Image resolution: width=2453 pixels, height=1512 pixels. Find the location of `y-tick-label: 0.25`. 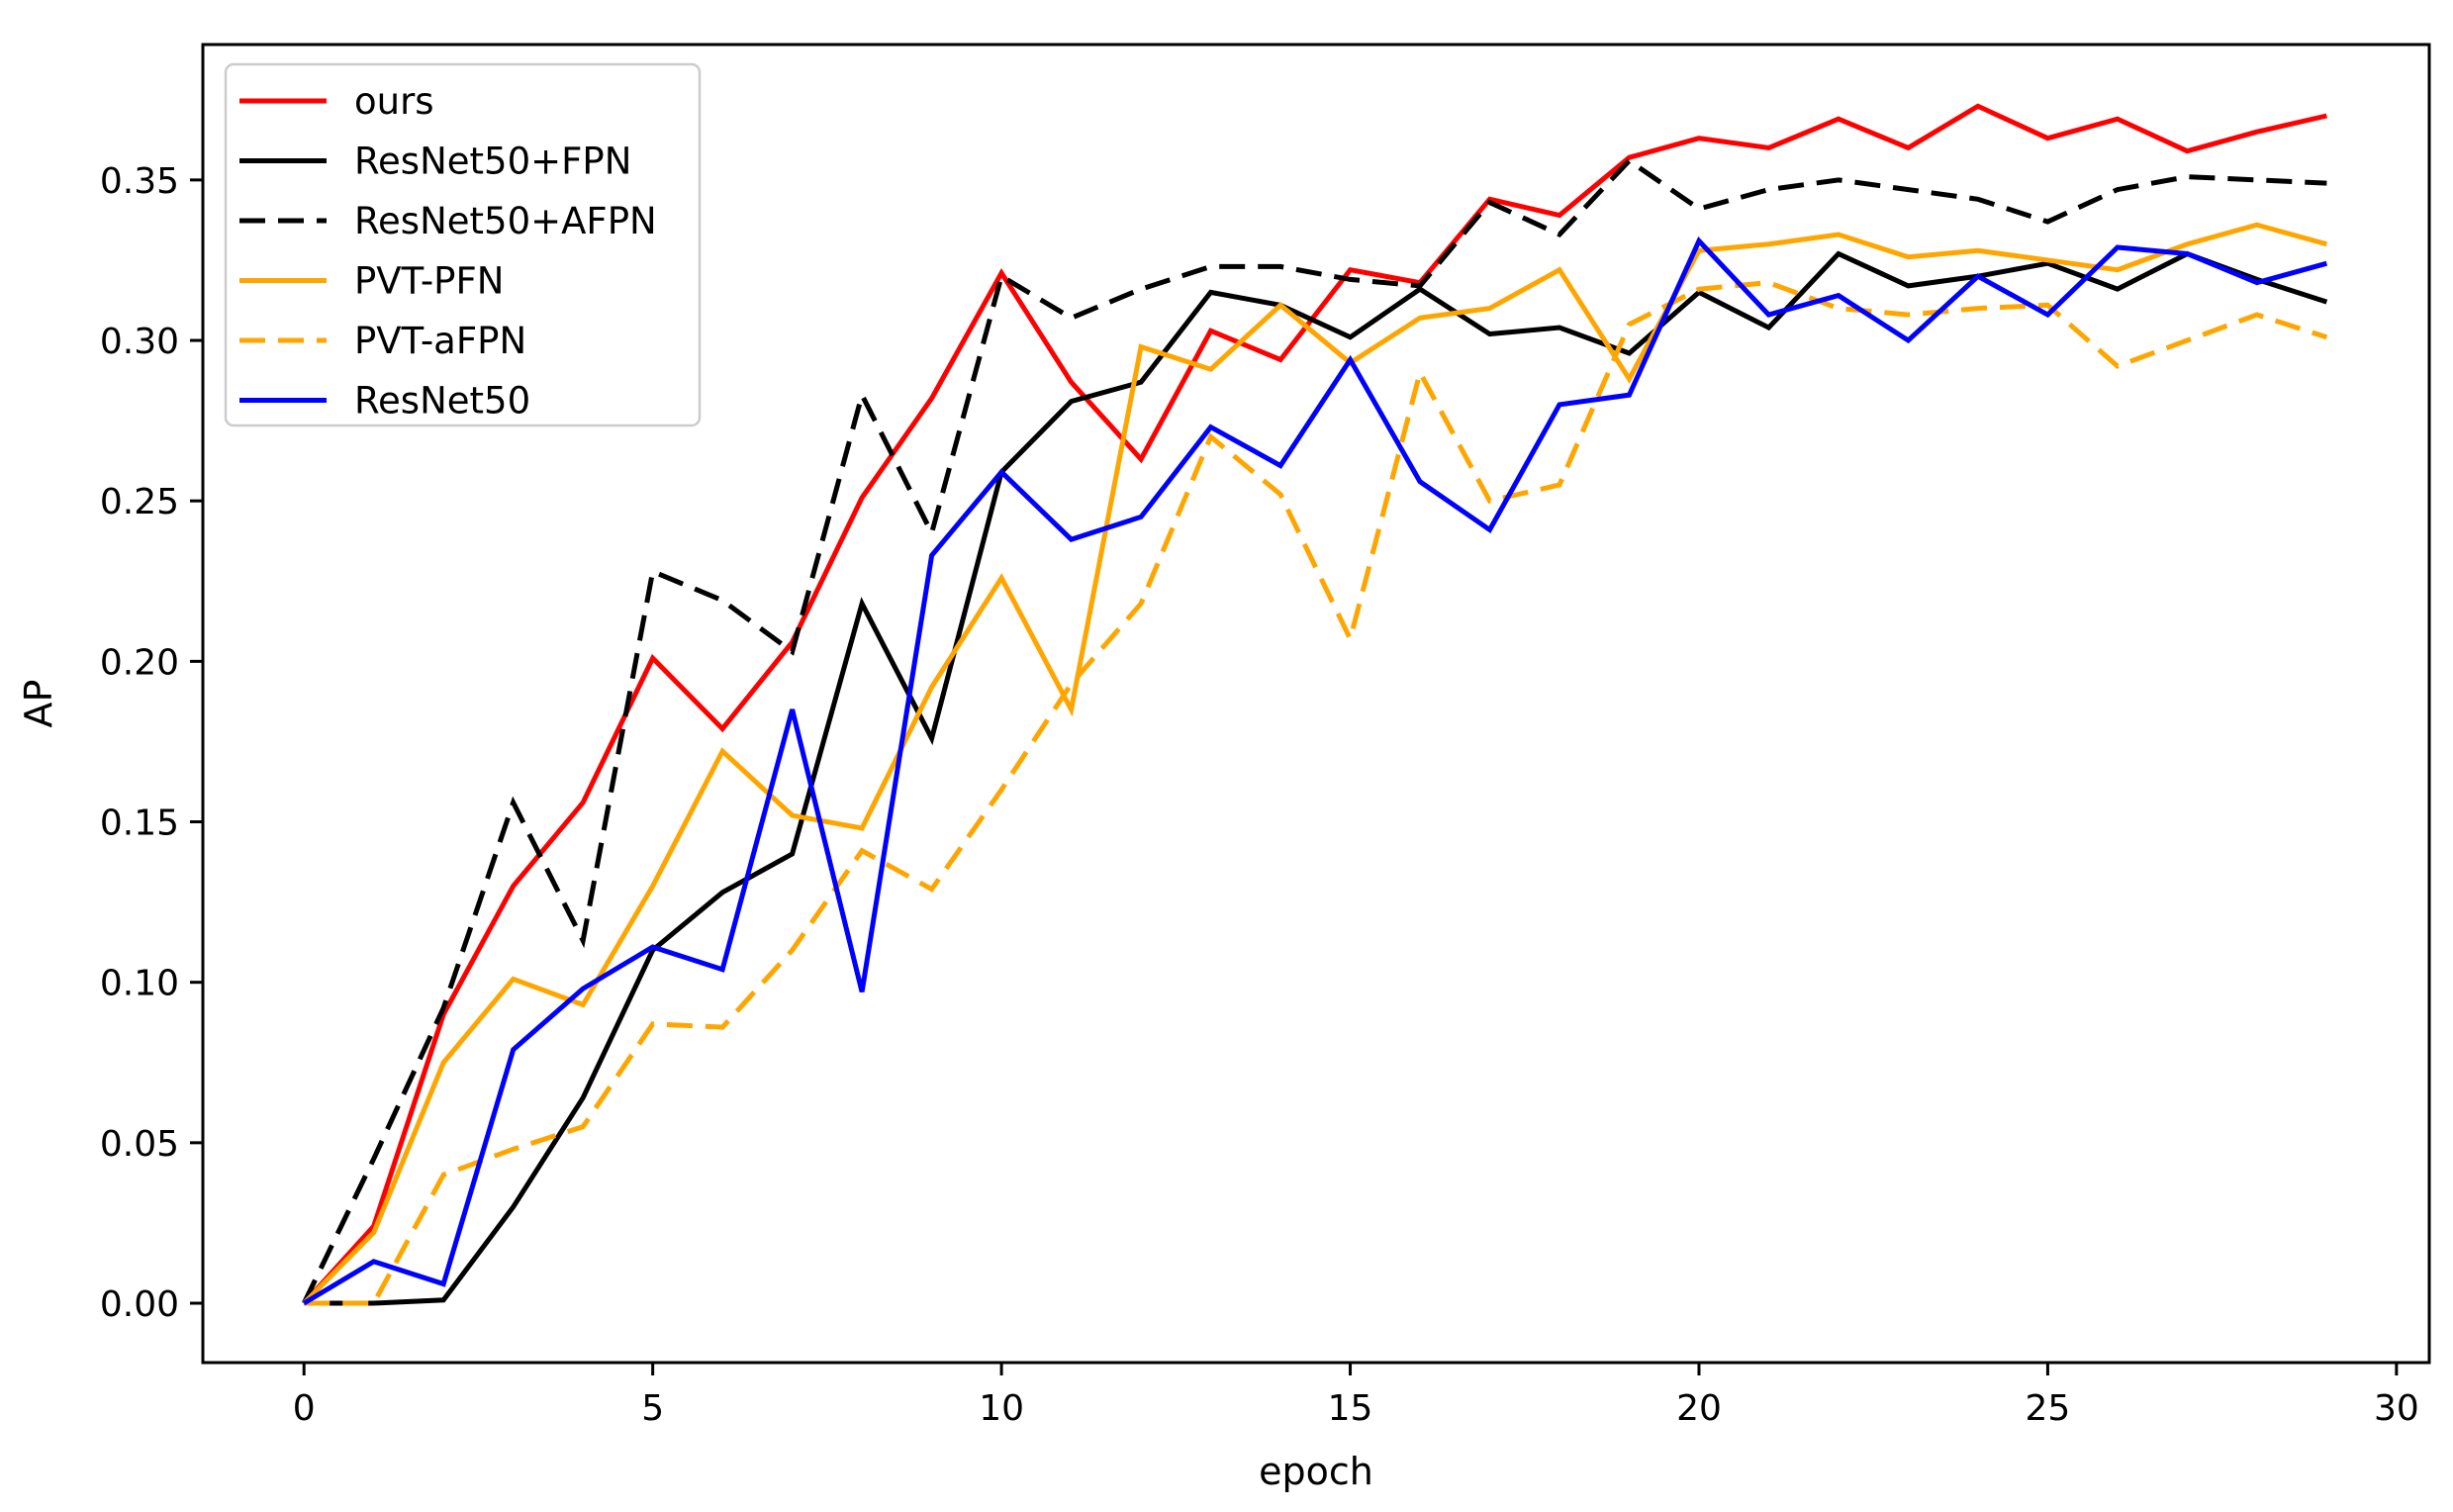

y-tick-label: 0.25 is located at coordinates (139, 502).